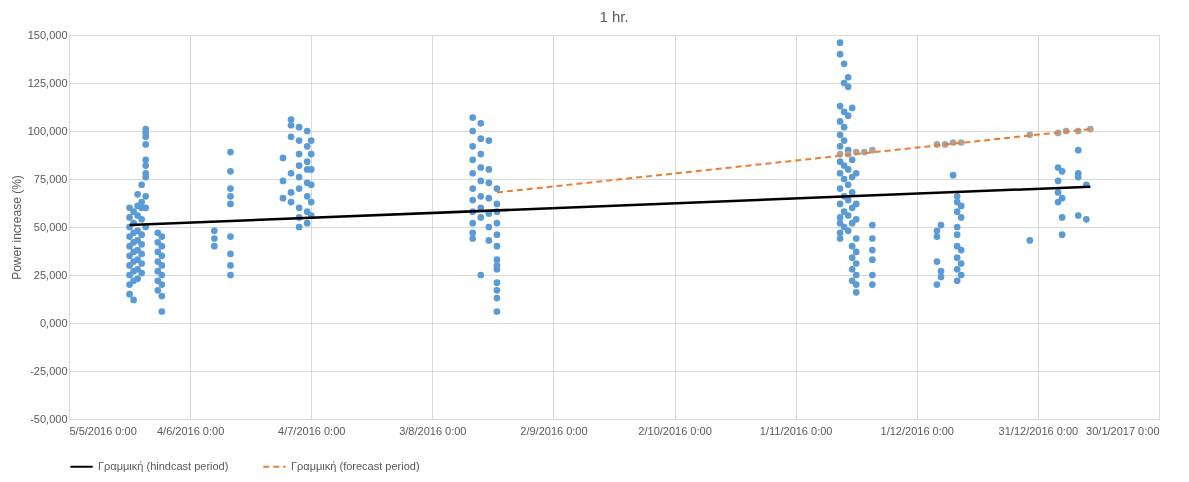 This screenshot has width=1189, height=482. What do you see at coordinates (47, 34) in the screenshot?
I see `y-tick-label: 150,000` at bounding box center [47, 34].